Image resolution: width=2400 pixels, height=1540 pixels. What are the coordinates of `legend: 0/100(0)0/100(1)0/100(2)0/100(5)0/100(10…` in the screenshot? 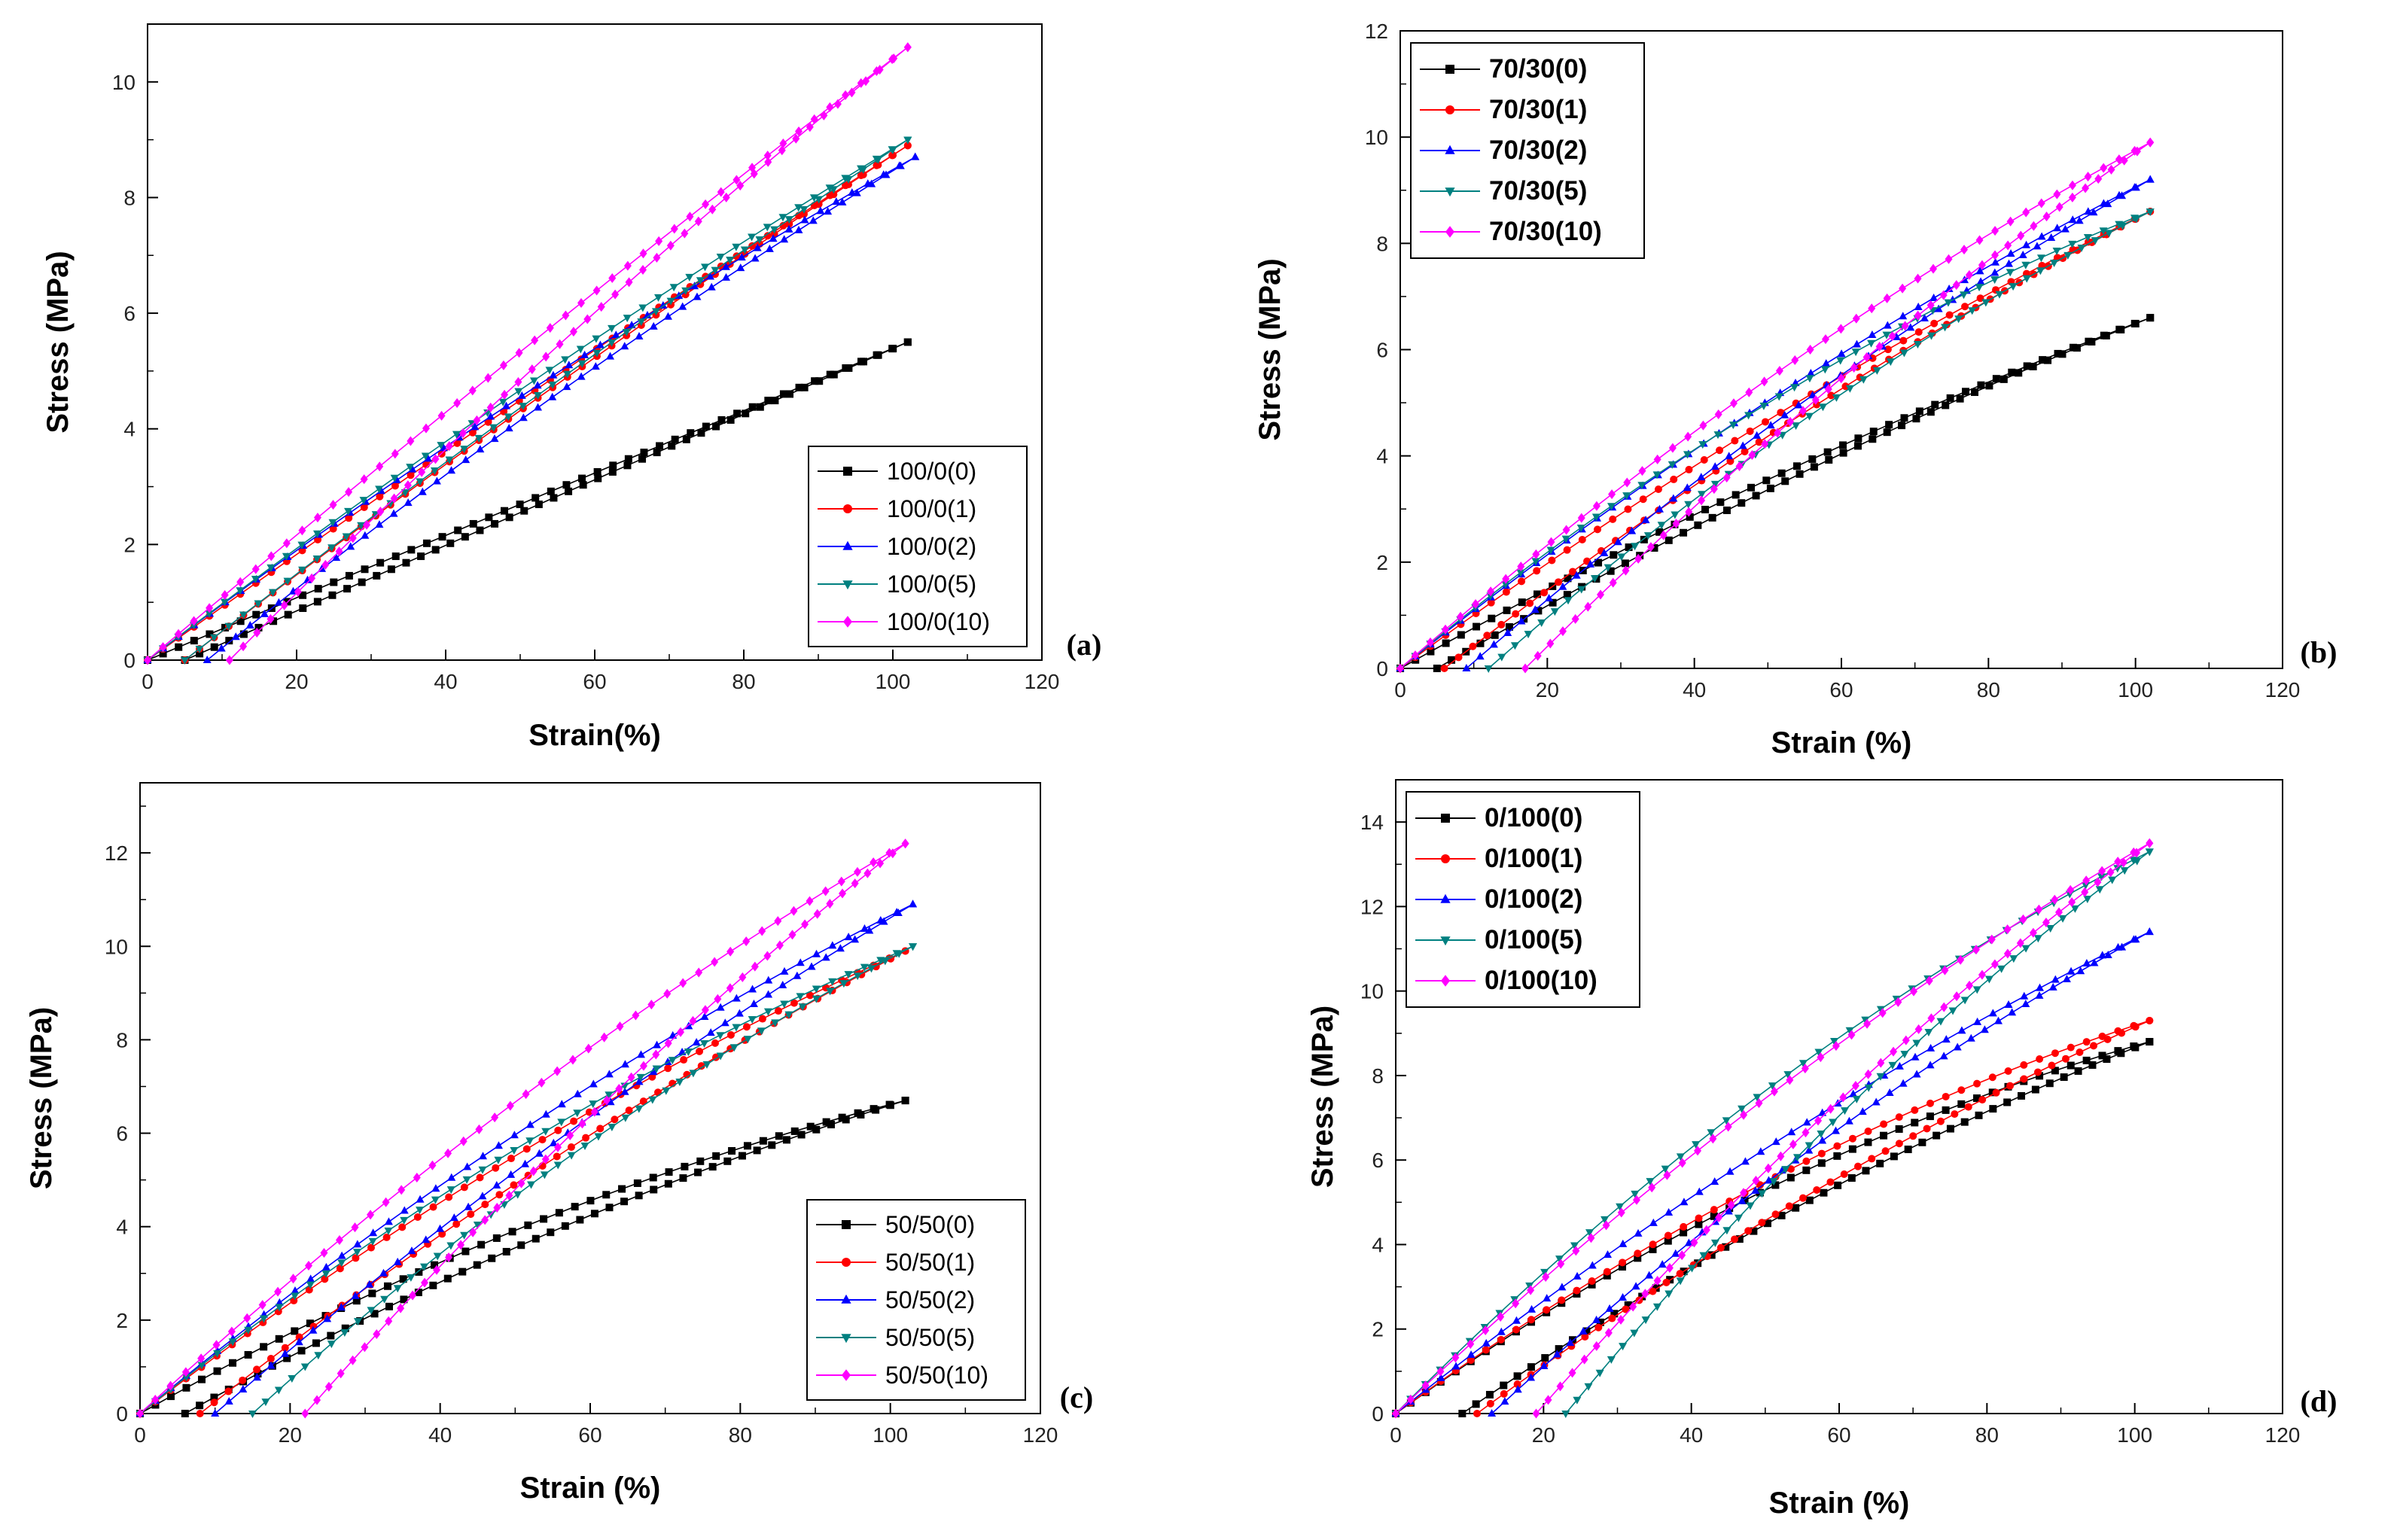 It's located at (1523, 899).